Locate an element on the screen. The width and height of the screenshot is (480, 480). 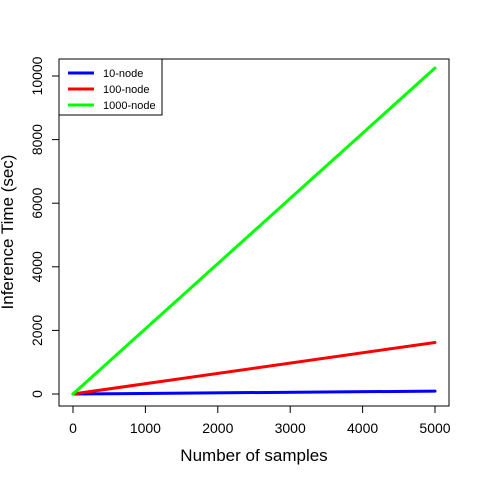
y-tick-label: 6000 is located at coordinates (37, 202).